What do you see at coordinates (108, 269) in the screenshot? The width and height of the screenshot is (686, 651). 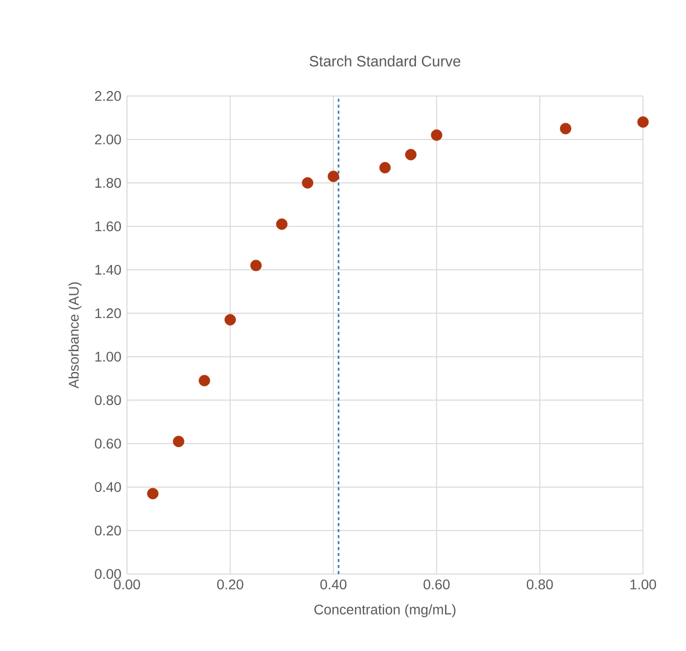 I see `y-tick-label: 1.40` at bounding box center [108, 269].